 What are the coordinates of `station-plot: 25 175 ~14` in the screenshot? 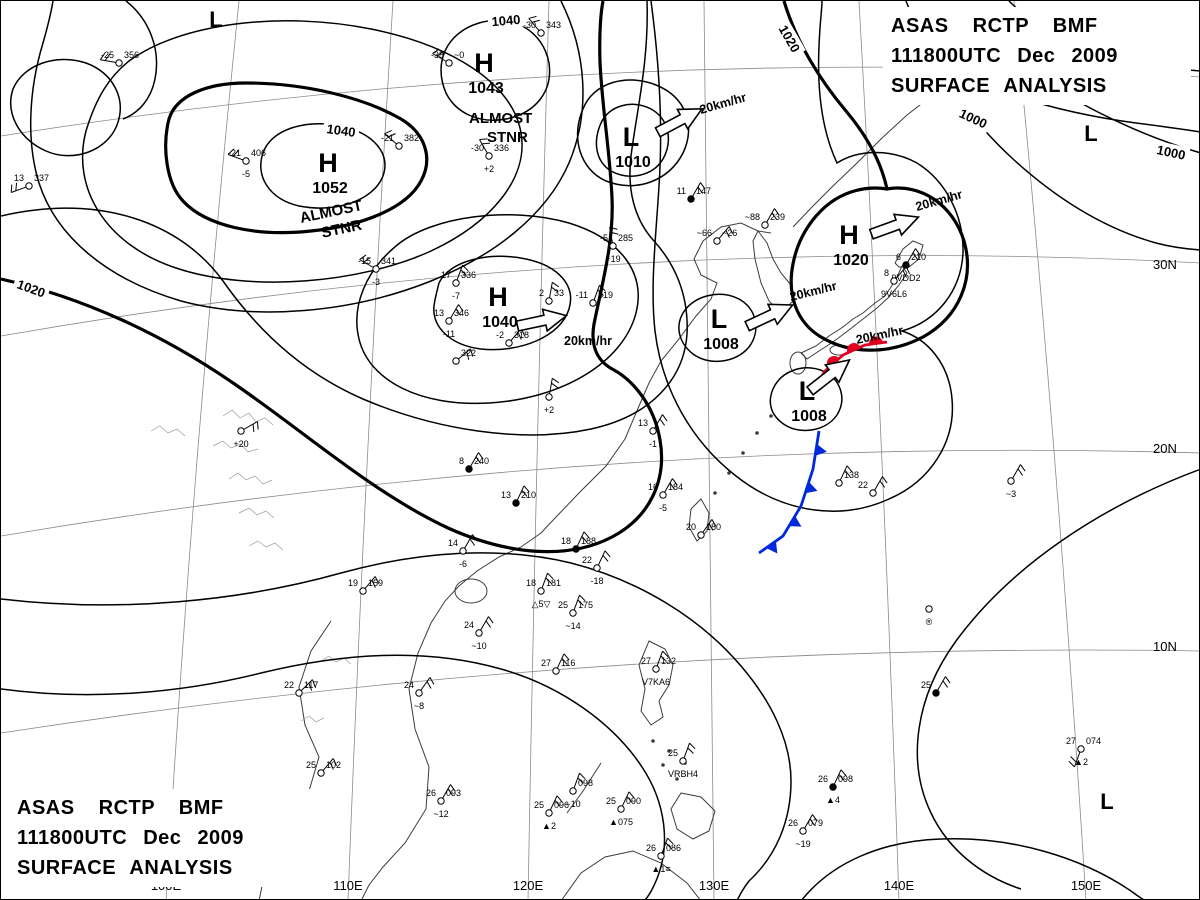 It's located at (575, 612).